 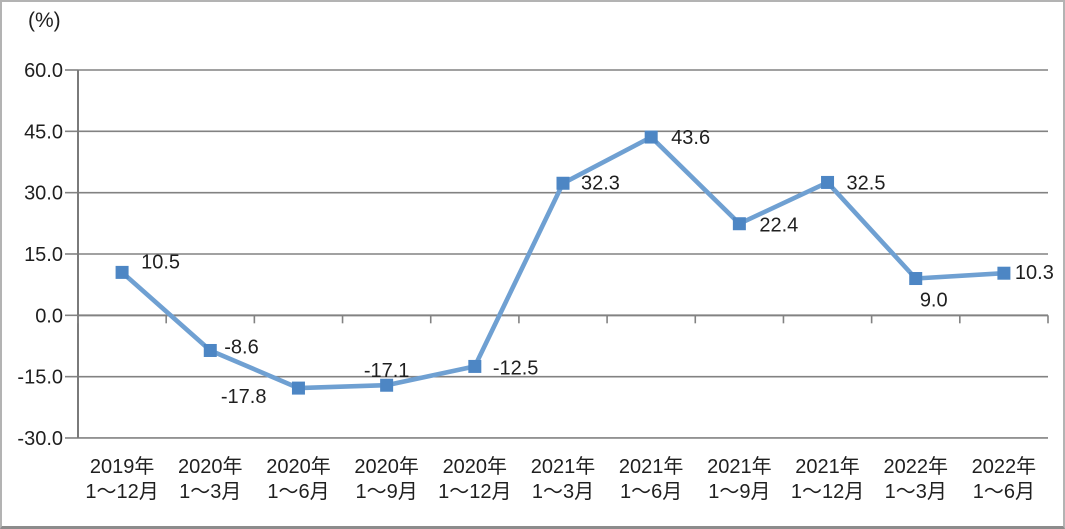 What do you see at coordinates (516, 368) in the screenshot?
I see `data-label: -12.5` at bounding box center [516, 368].